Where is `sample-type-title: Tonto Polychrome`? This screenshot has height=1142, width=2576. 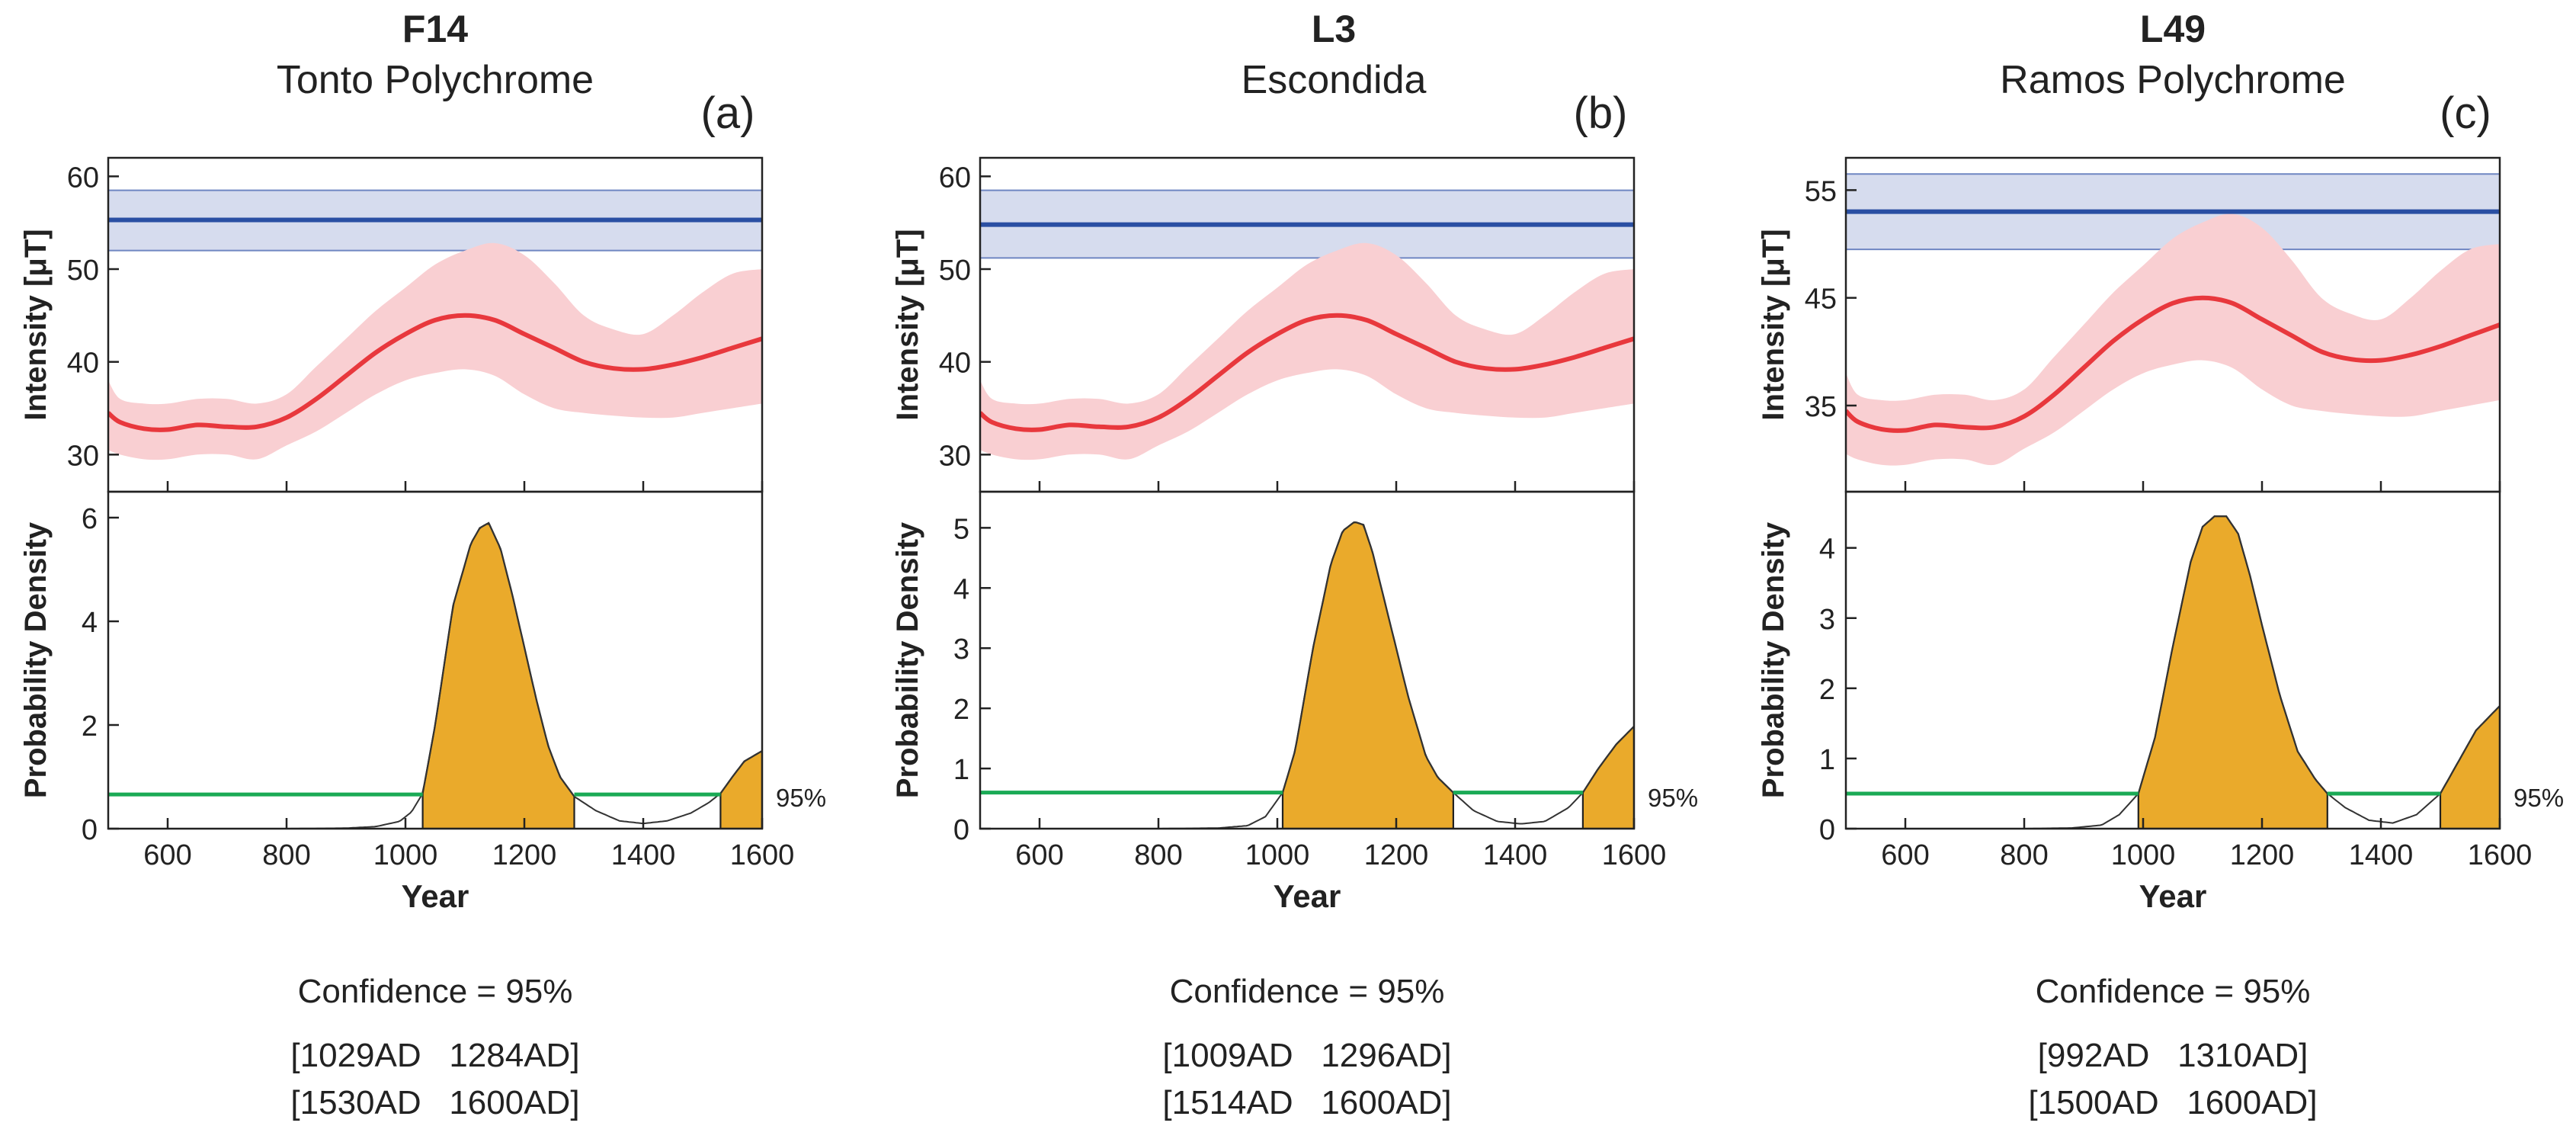 sample-type-title: Tonto Polychrome is located at coordinates (435, 80).